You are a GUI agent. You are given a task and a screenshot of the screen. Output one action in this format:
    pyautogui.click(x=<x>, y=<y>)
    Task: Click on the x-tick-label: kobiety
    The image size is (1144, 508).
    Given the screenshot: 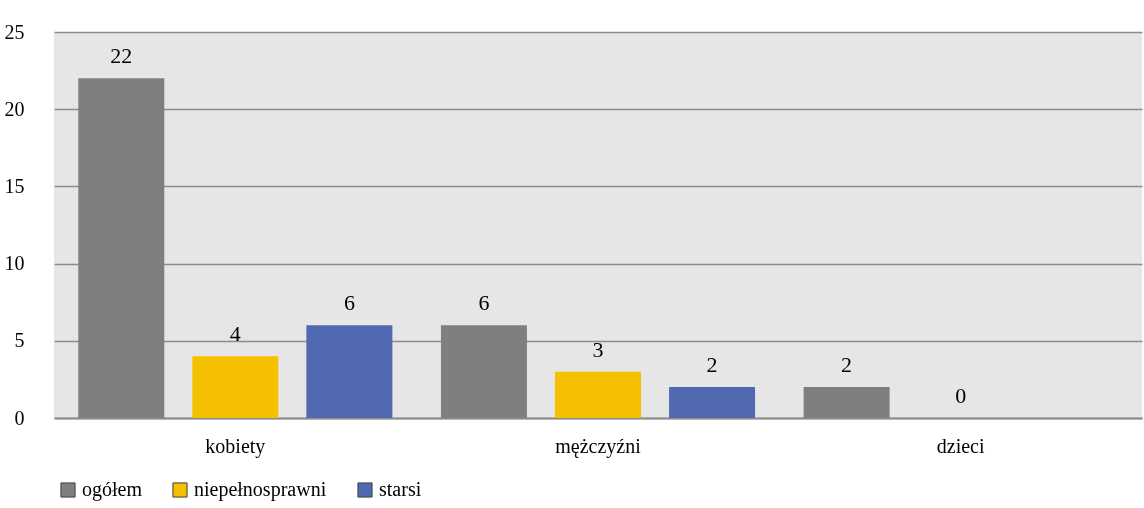 What is the action you would take?
    pyautogui.click(x=235, y=446)
    